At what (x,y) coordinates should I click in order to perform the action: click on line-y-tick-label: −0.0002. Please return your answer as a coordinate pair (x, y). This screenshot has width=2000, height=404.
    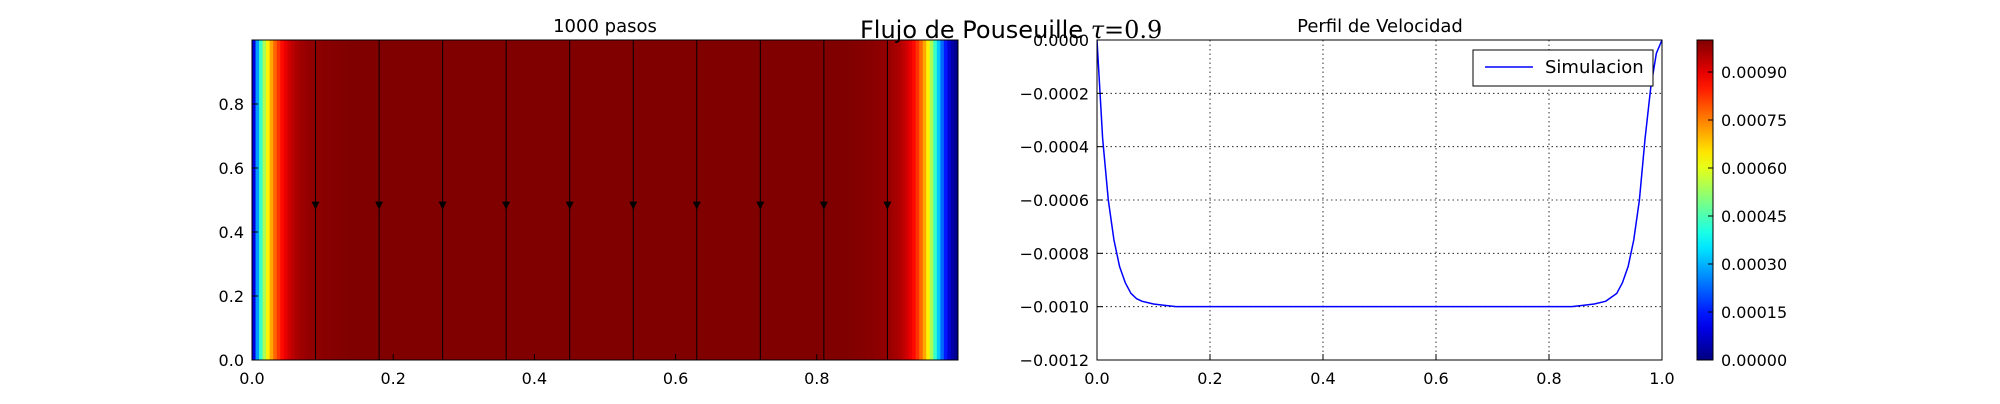
    Looking at the image, I should click on (1054, 93).